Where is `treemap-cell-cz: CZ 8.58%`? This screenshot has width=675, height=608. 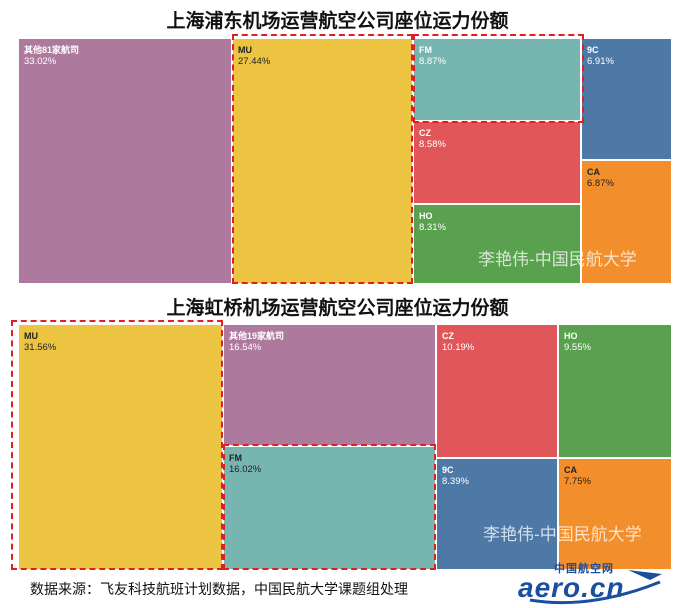 treemap-cell-cz: CZ 8.58% is located at coordinates (497, 162).